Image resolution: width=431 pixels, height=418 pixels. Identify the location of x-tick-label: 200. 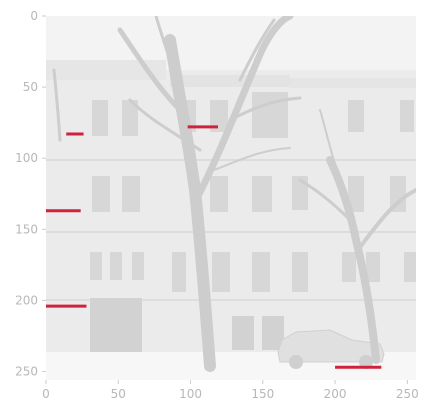
(335, 394).